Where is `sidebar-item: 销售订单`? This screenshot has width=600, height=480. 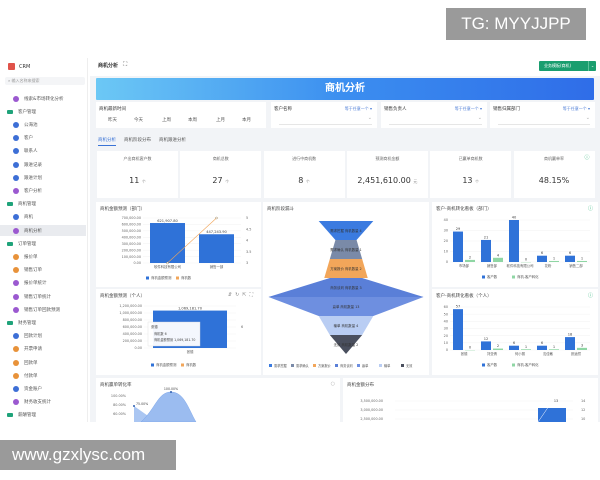
sidebar-item: 销售订单 is located at coordinates (43, 270).